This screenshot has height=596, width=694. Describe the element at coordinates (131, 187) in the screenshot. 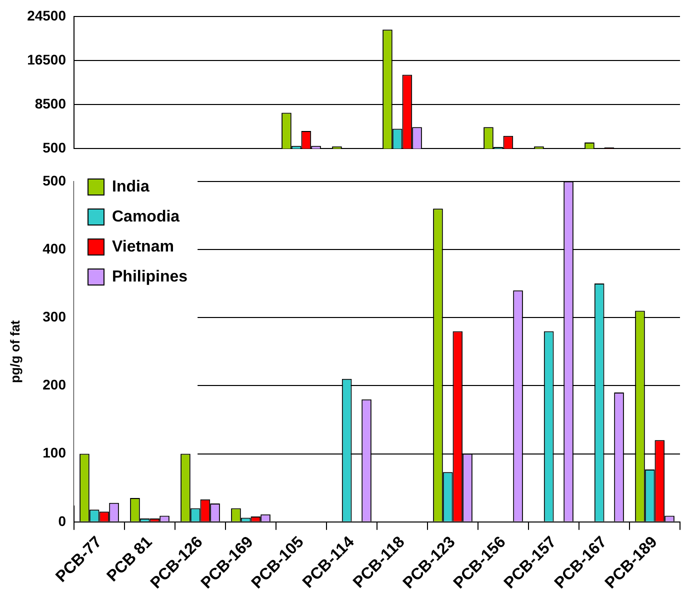

I see `legend-label: India` at that location.